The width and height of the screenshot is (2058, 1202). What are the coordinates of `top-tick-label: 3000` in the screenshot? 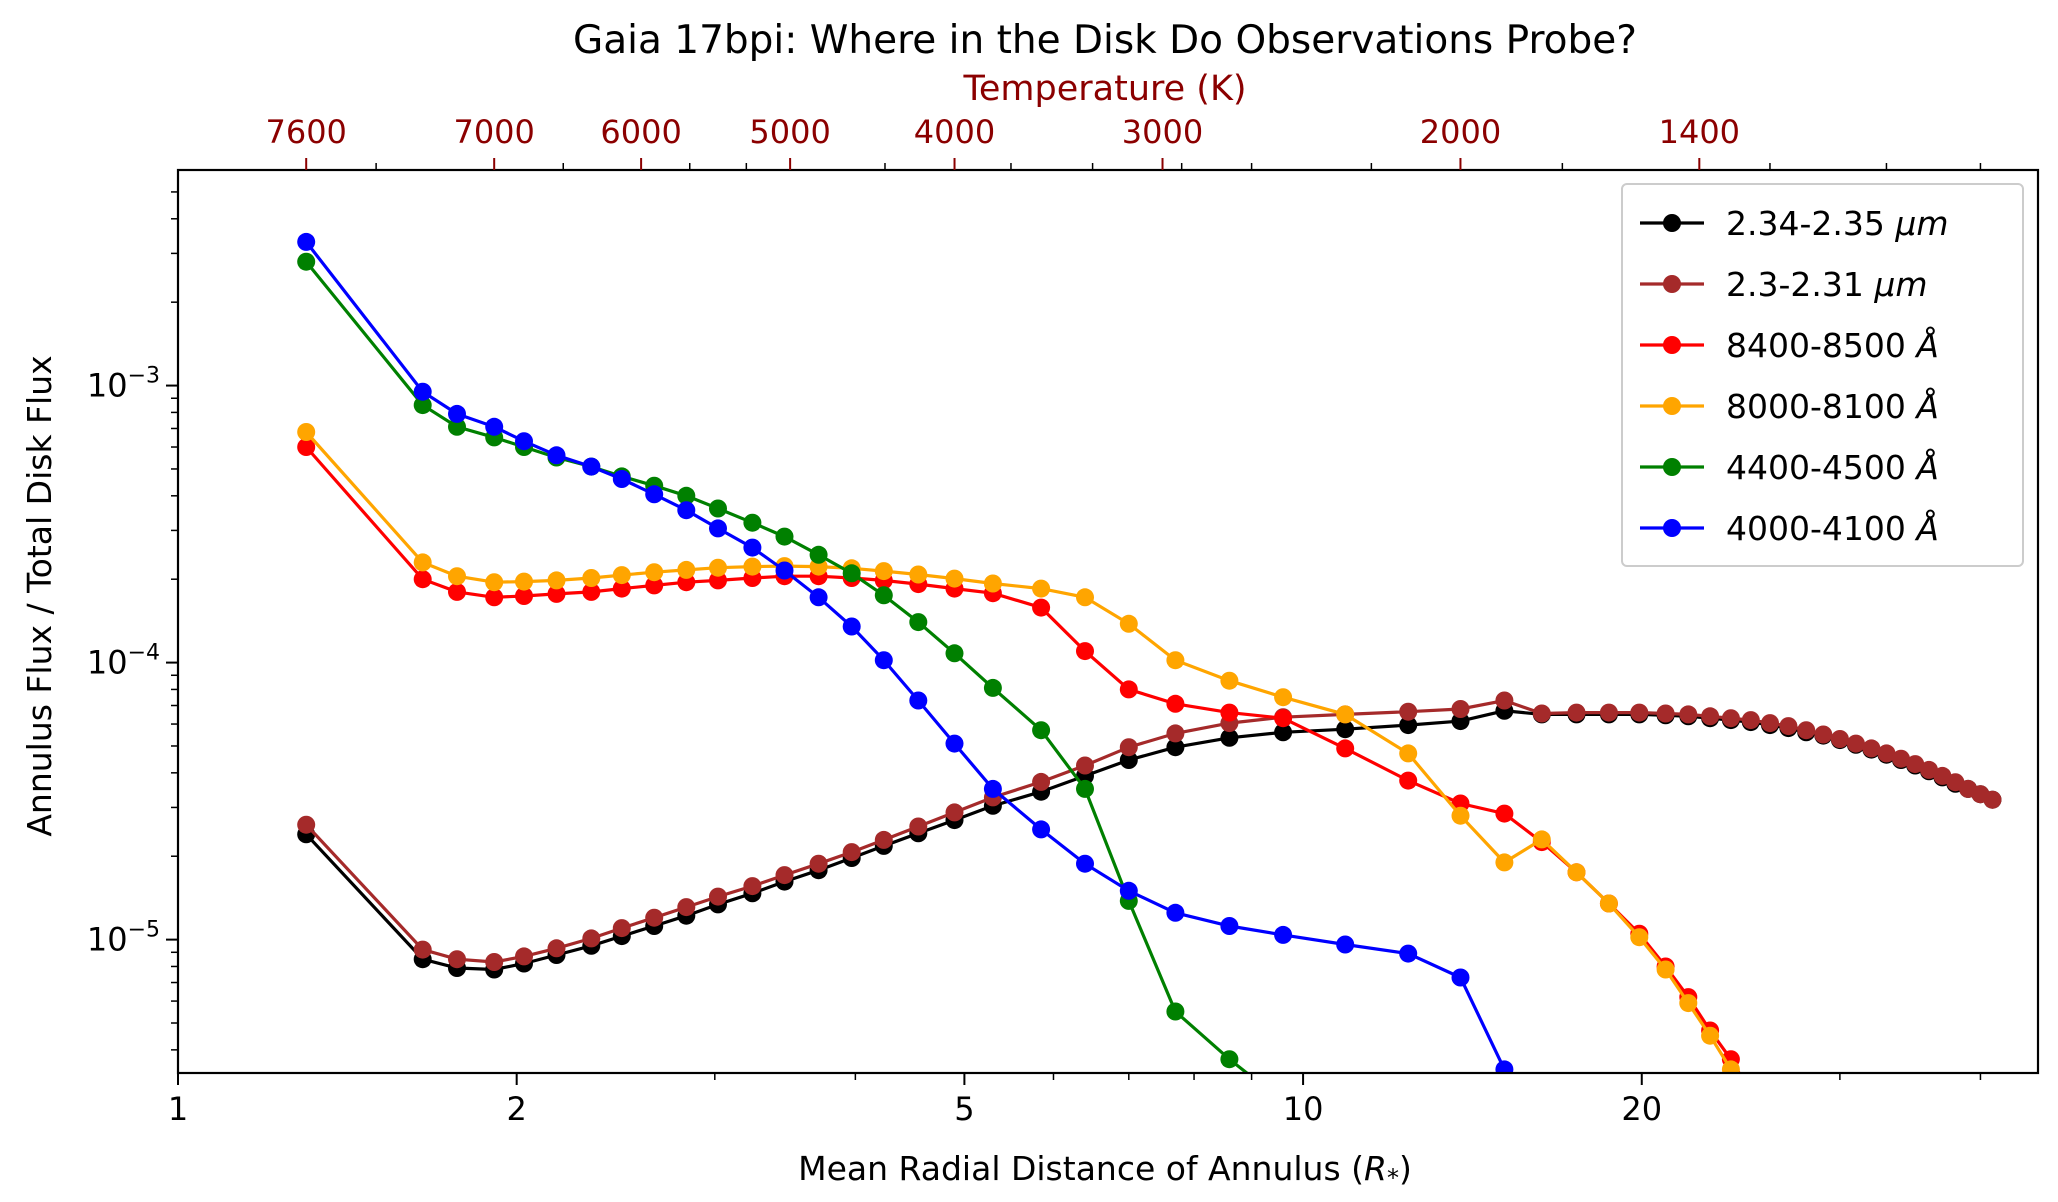 It's located at (1162, 132).